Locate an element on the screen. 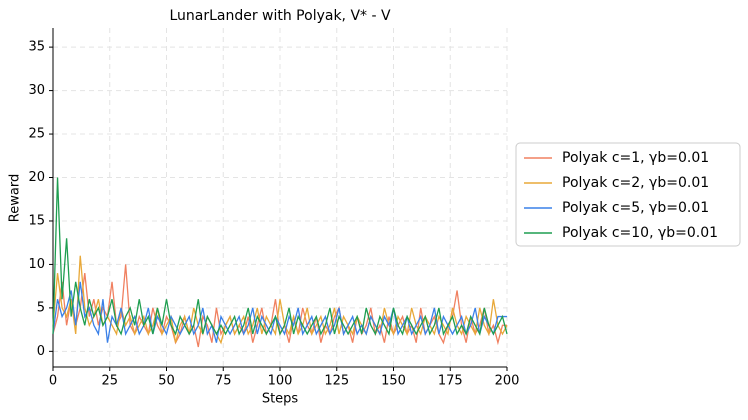 Image resolution: width=748 pixels, height=420 pixels. x-tick-label: 25 is located at coordinates (109, 381).